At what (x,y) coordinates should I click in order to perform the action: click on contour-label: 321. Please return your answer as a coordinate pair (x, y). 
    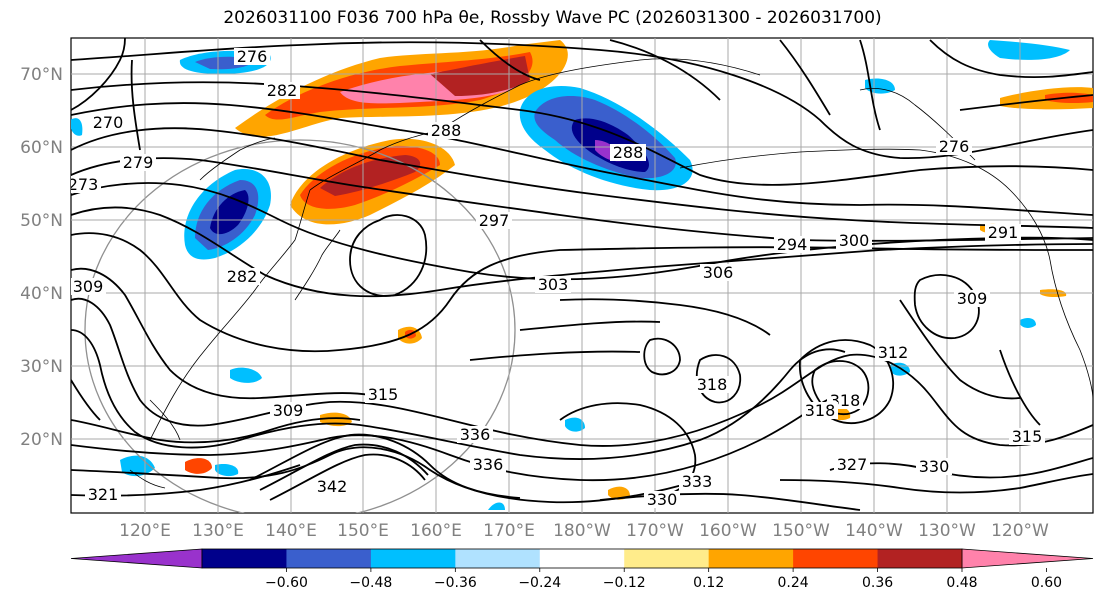
    Looking at the image, I should click on (103, 494).